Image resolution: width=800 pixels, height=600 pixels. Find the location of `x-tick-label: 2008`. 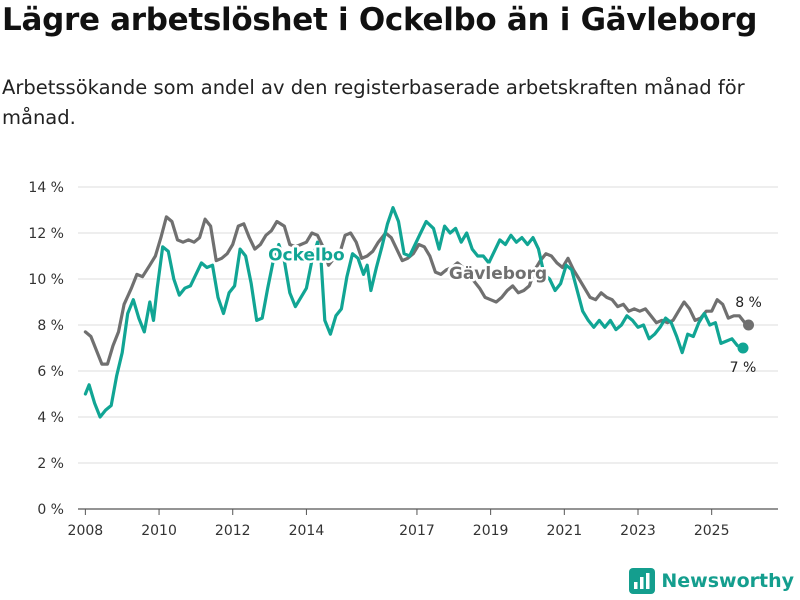

x-tick-label: 2008 is located at coordinates (86, 531).